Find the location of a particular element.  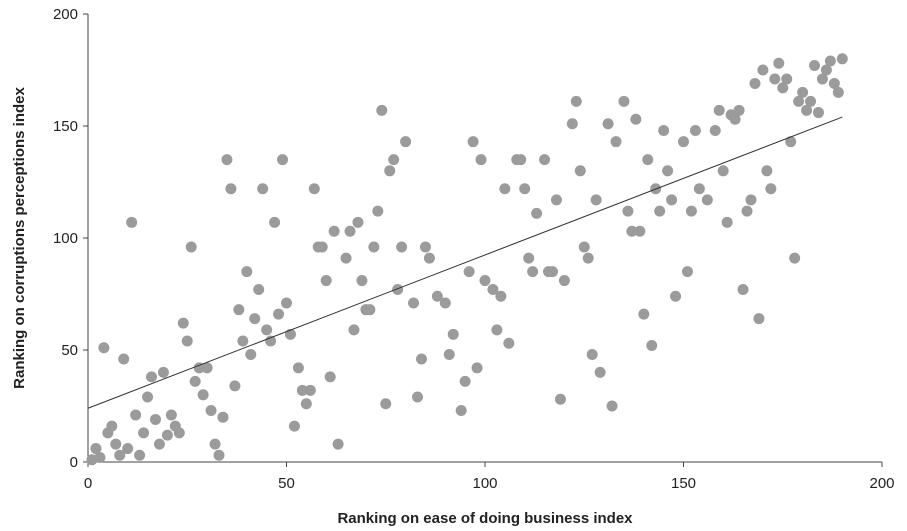

x-tick-label: 100 is located at coordinates (484, 483).